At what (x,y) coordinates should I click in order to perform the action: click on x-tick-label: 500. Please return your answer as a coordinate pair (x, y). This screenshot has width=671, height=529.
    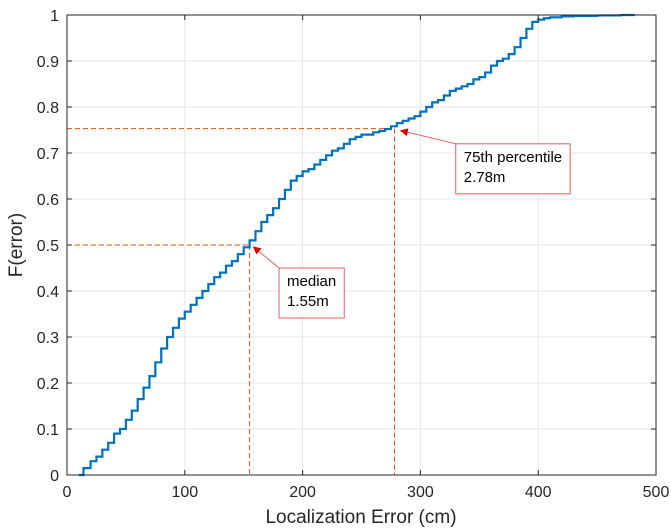
    Looking at the image, I should click on (656, 492).